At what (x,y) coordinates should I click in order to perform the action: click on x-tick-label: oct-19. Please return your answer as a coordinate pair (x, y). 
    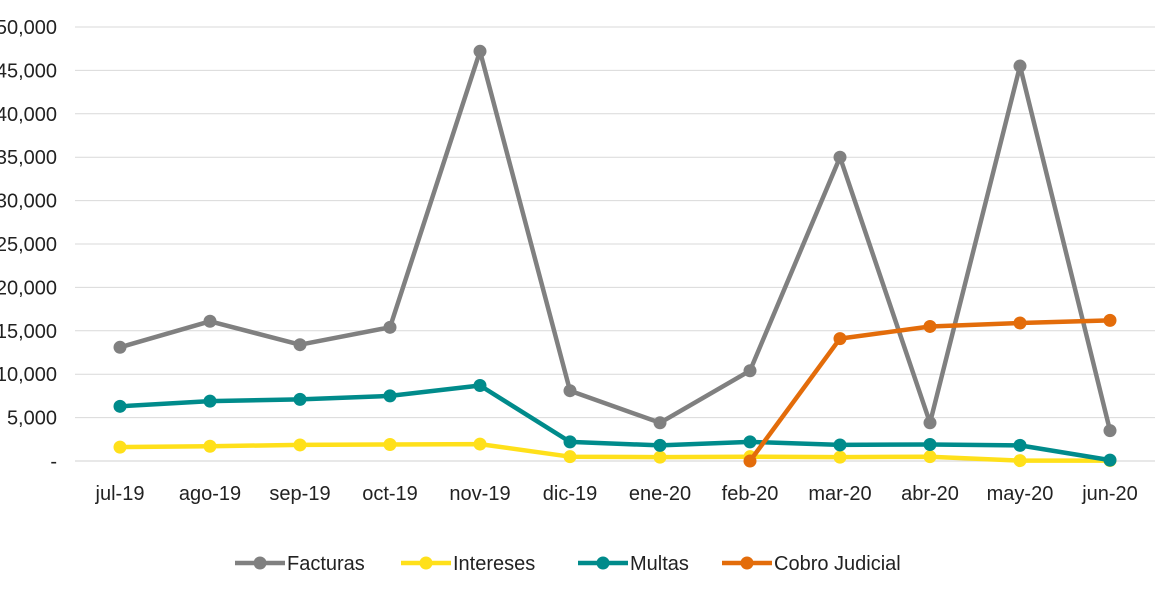
    Looking at the image, I should click on (390, 494).